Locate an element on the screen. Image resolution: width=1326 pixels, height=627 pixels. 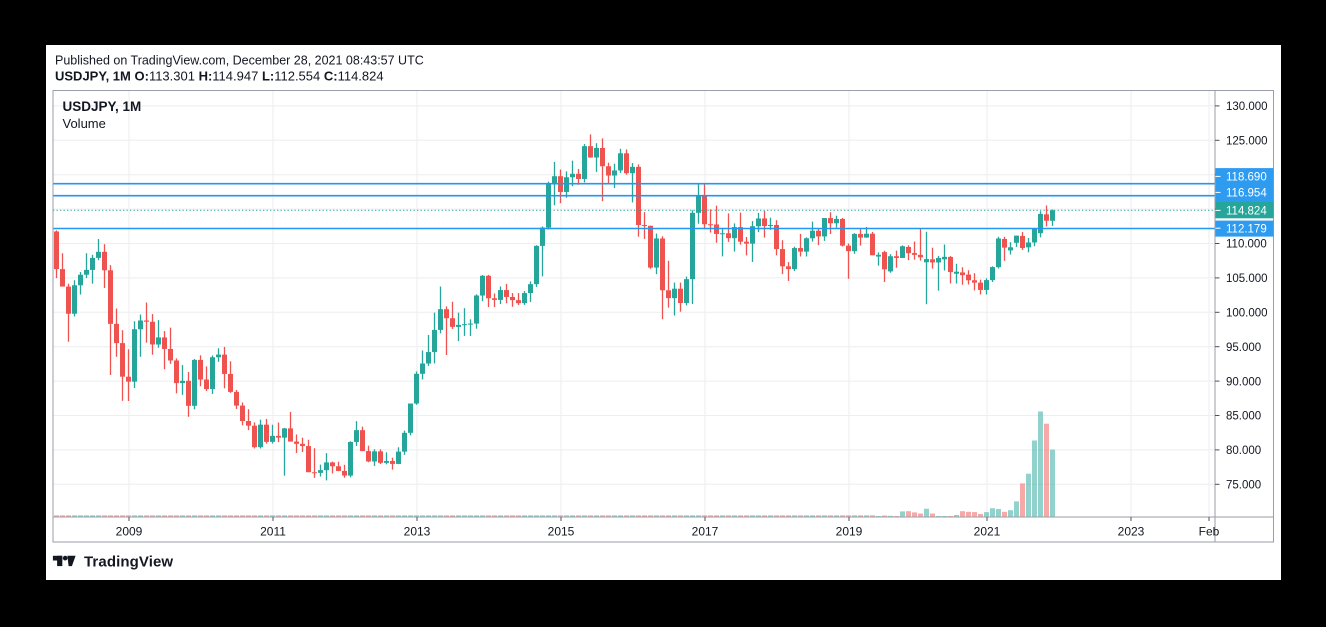
svg-text: 80.000 is located at coordinates (1243, 451).